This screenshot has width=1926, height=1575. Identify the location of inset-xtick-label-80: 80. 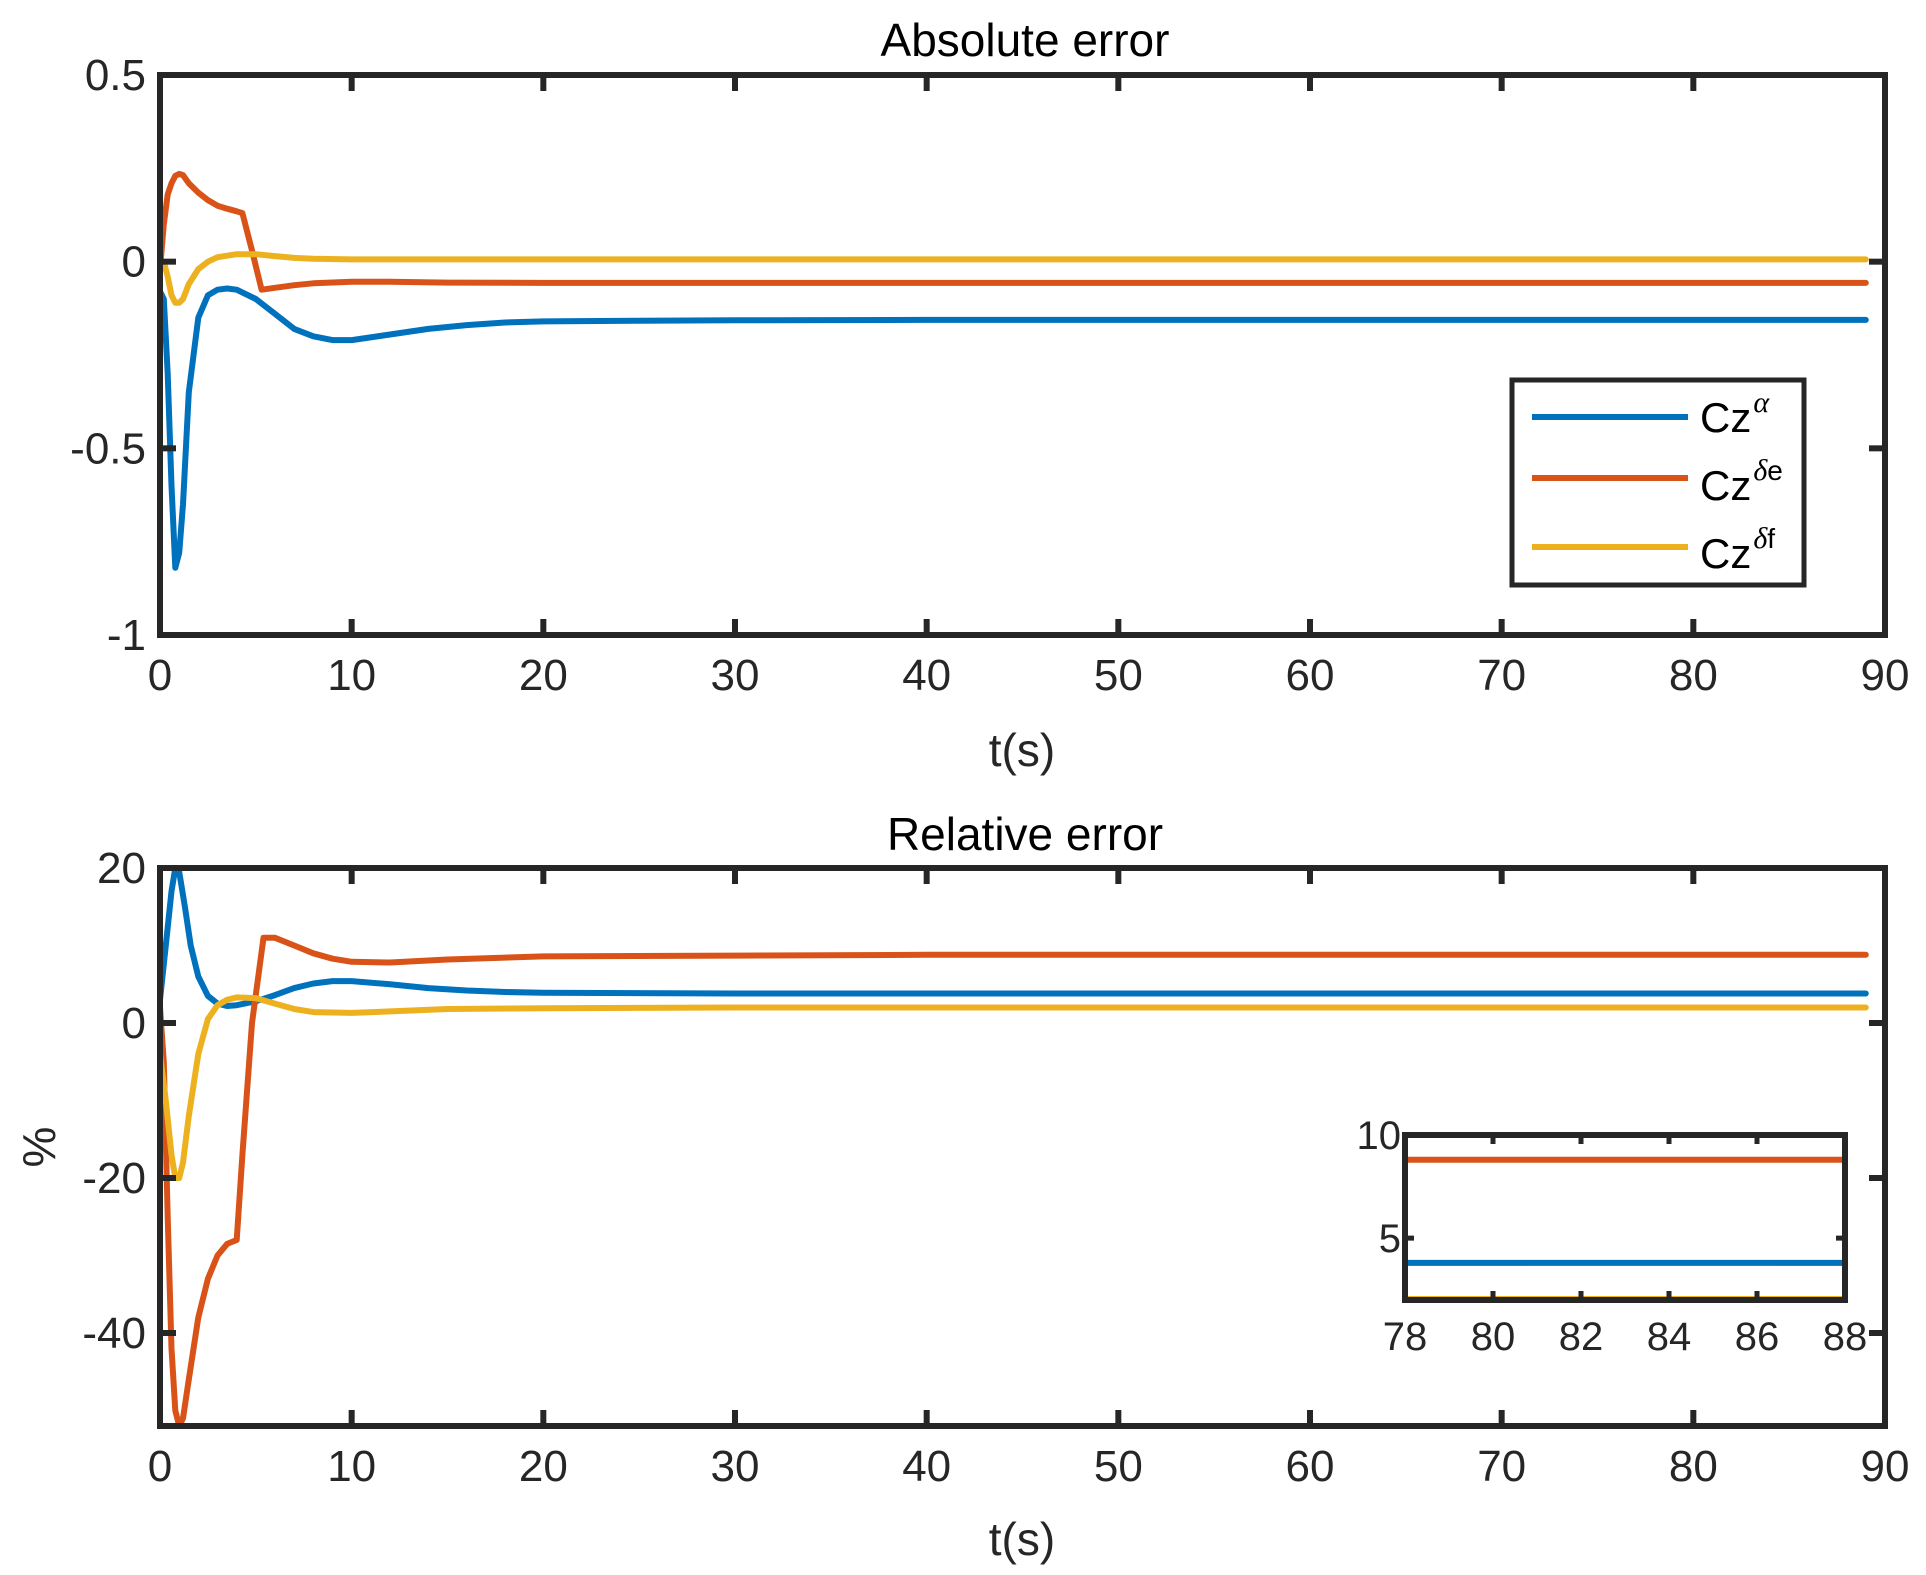
(1493, 1337).